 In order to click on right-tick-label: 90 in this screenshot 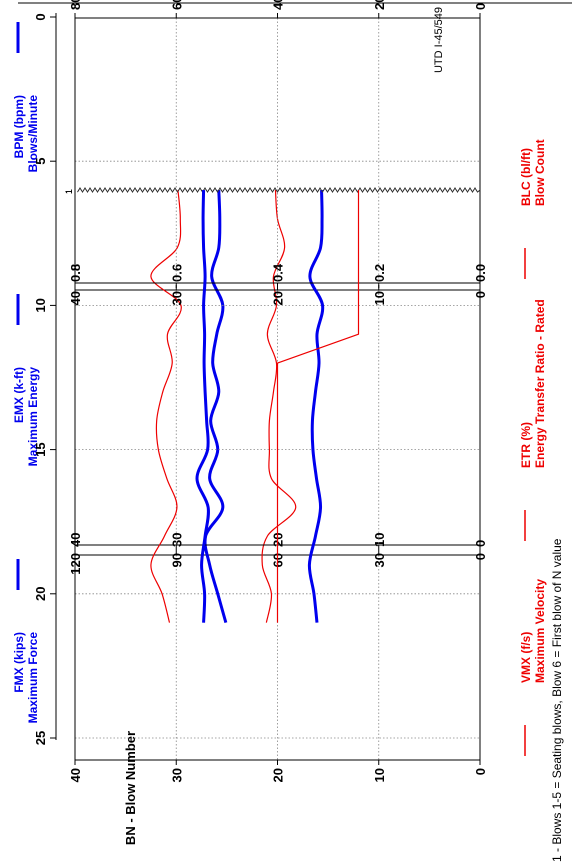, I will do `click(176, 560)`.